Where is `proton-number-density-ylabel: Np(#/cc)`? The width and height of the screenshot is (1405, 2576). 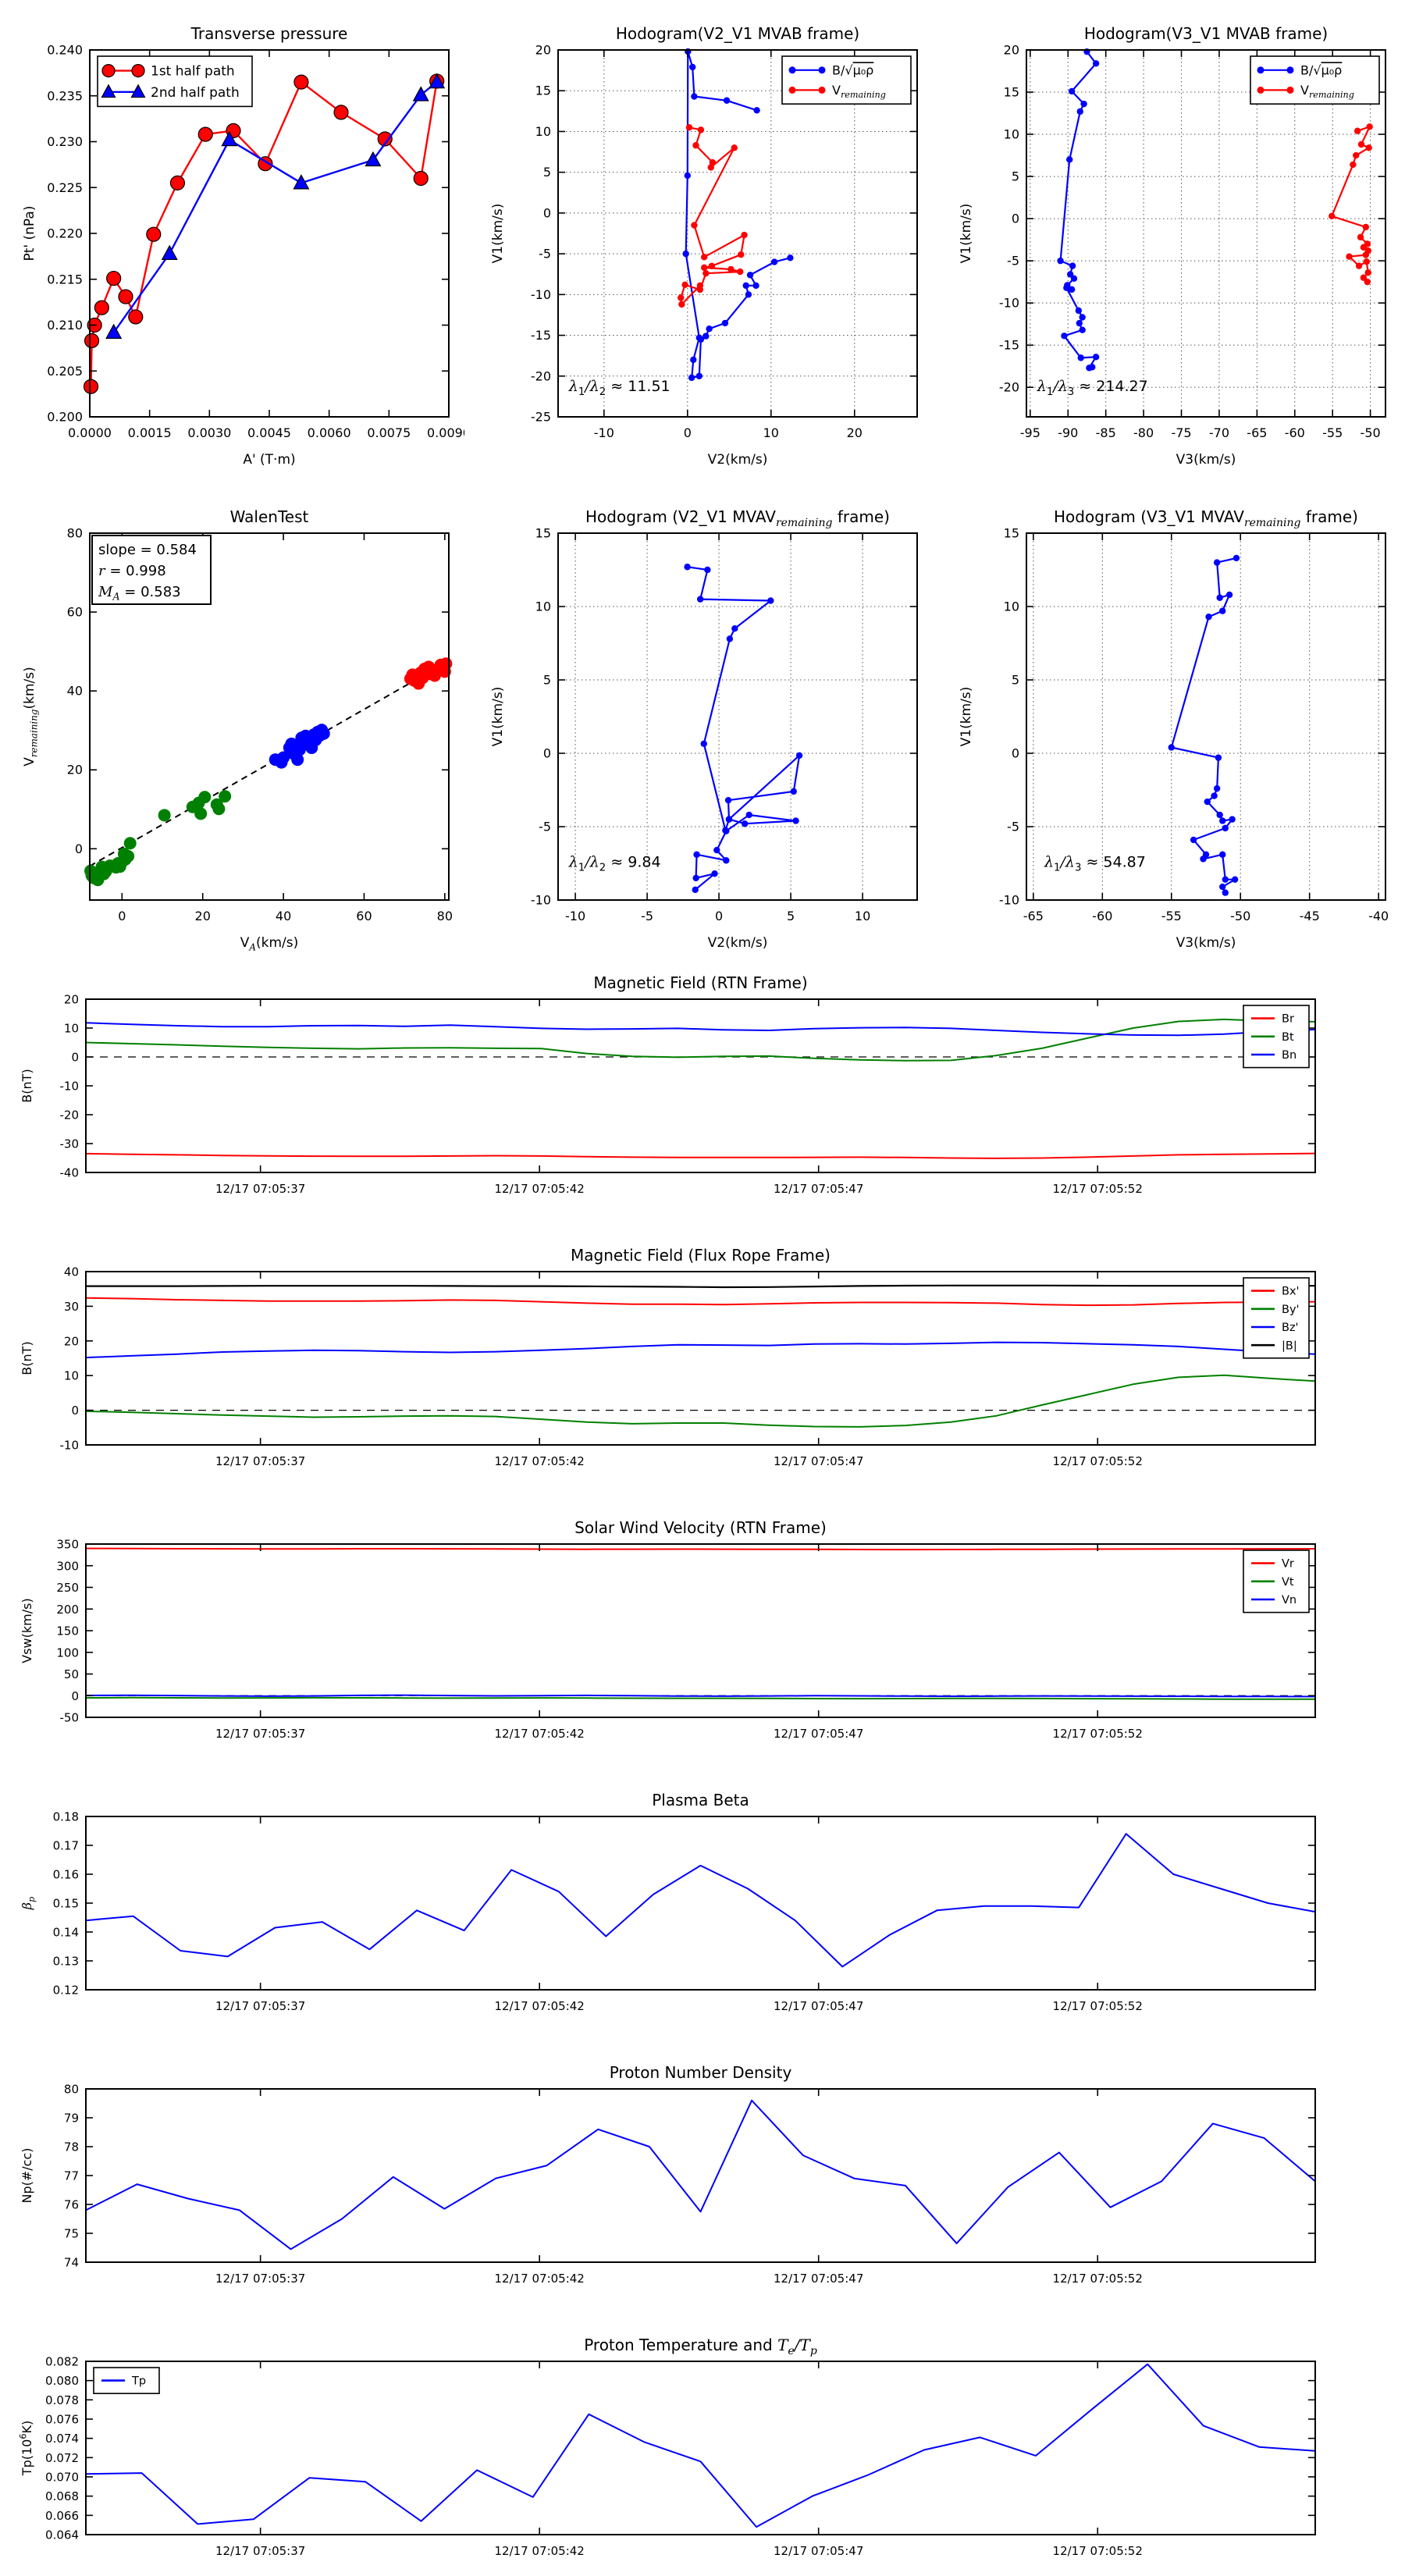 proton-number-density-ylabel: Np(#/cc) is located at coordinates (27, 2176).